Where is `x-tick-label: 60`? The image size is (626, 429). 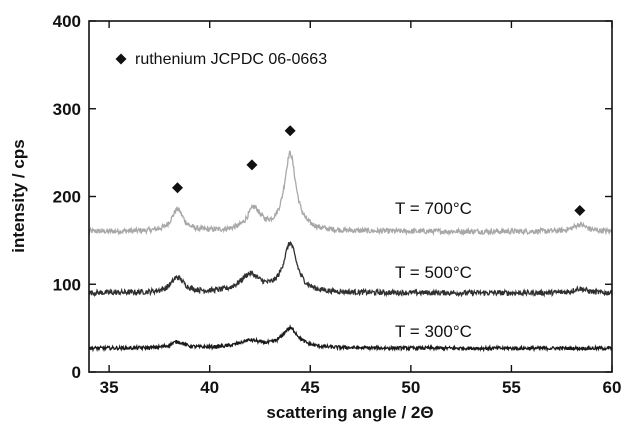
x-tick-label: 60 is located at coordinates (612, 387).